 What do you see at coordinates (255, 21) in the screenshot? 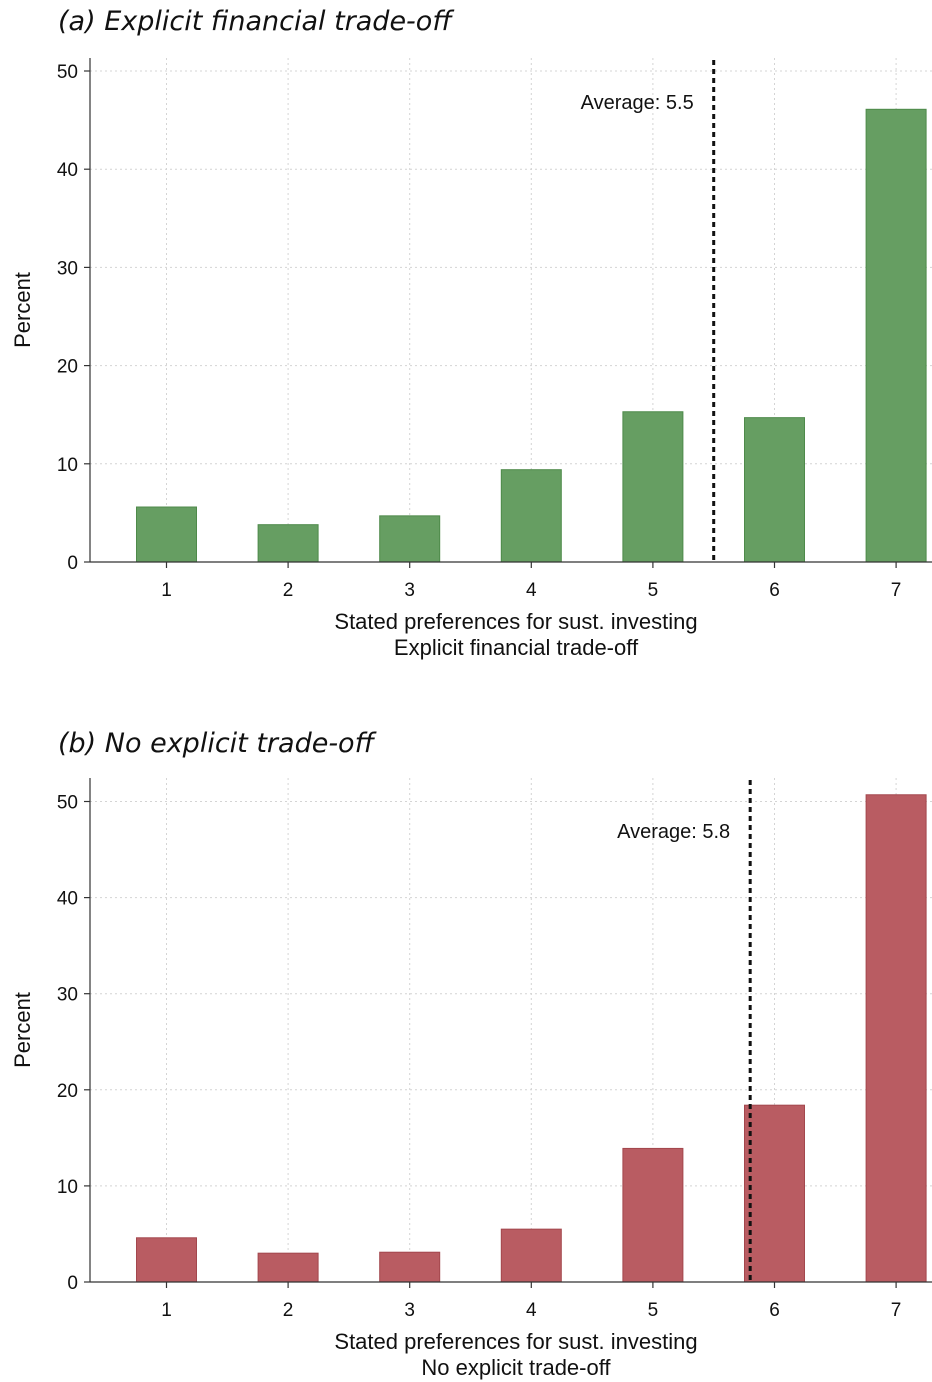
I see `panel-a-title: (a) Explicit financial trade-off` at bounding box center [255, 21].